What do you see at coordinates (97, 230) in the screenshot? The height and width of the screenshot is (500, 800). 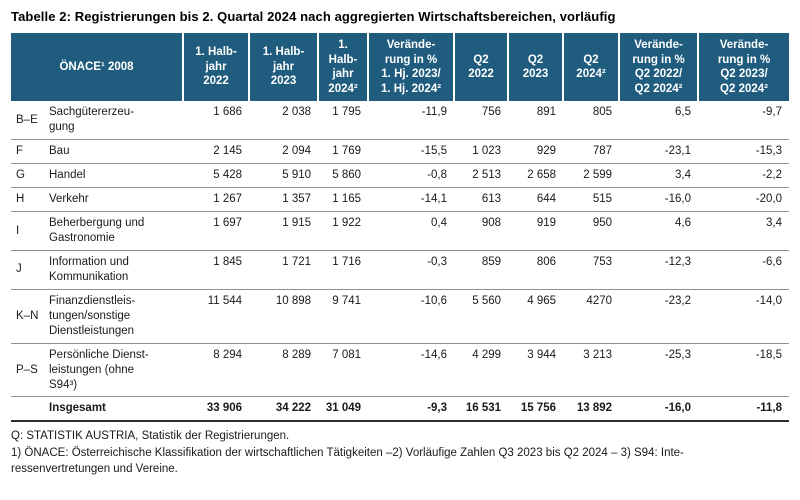 I see `row-label: Beherbergung und Gastronomie` at bounding box center [97, 230].